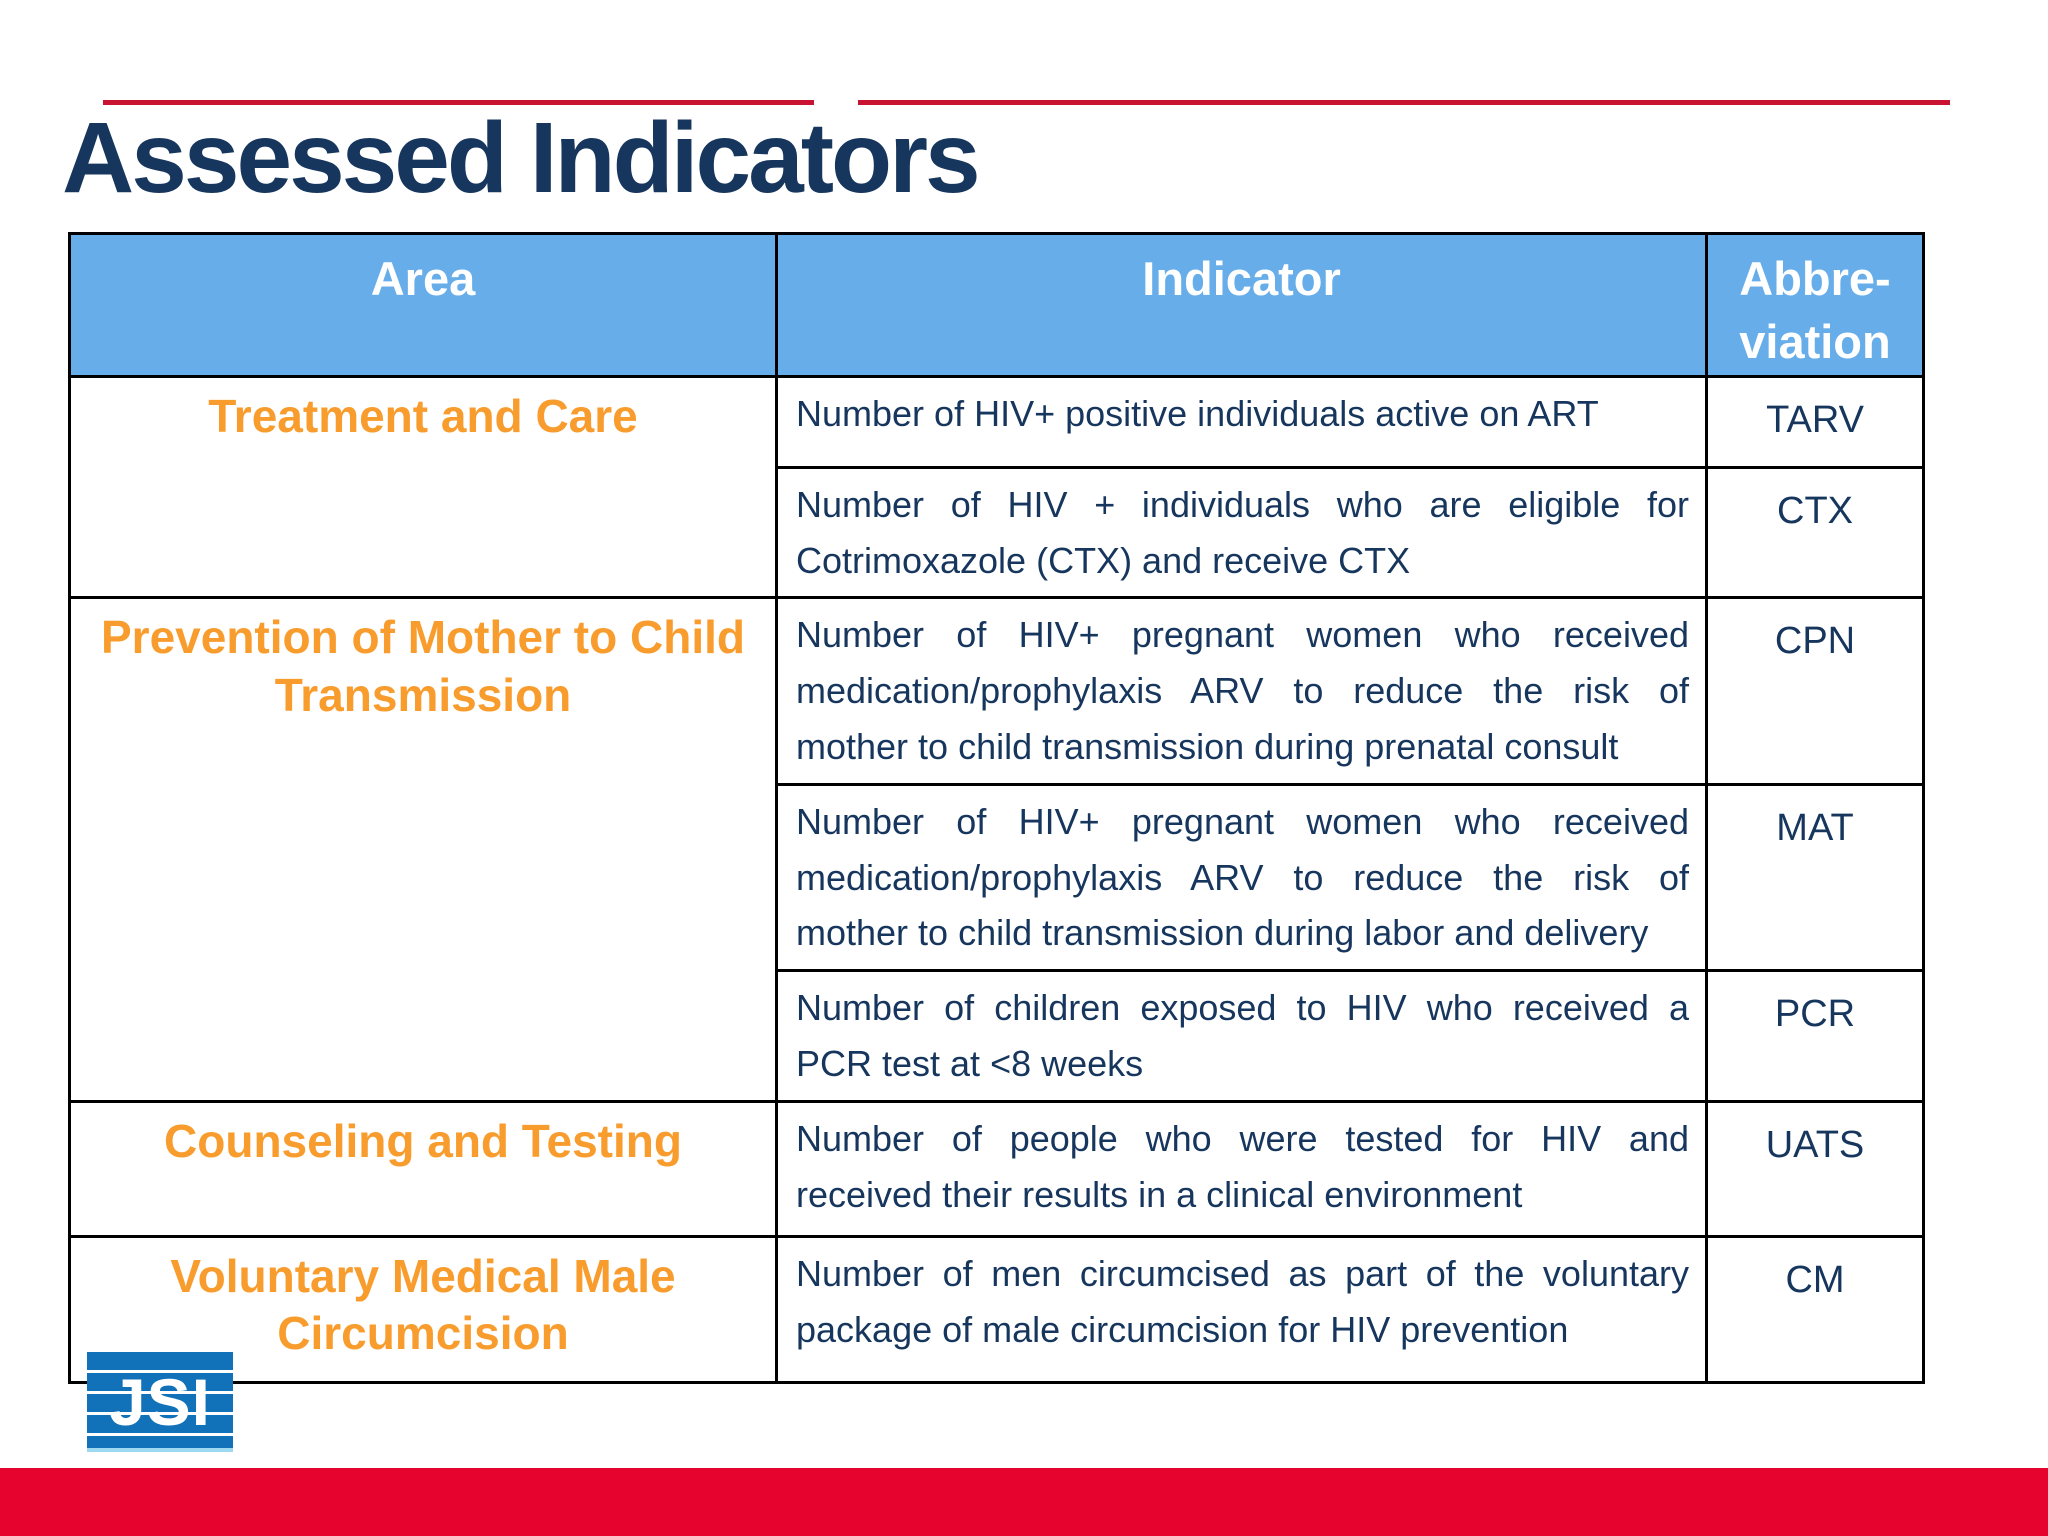 This screenshot has width=2048, height=1536. I want to click on jsi-logo-text: JSI, so click(160, 1402).